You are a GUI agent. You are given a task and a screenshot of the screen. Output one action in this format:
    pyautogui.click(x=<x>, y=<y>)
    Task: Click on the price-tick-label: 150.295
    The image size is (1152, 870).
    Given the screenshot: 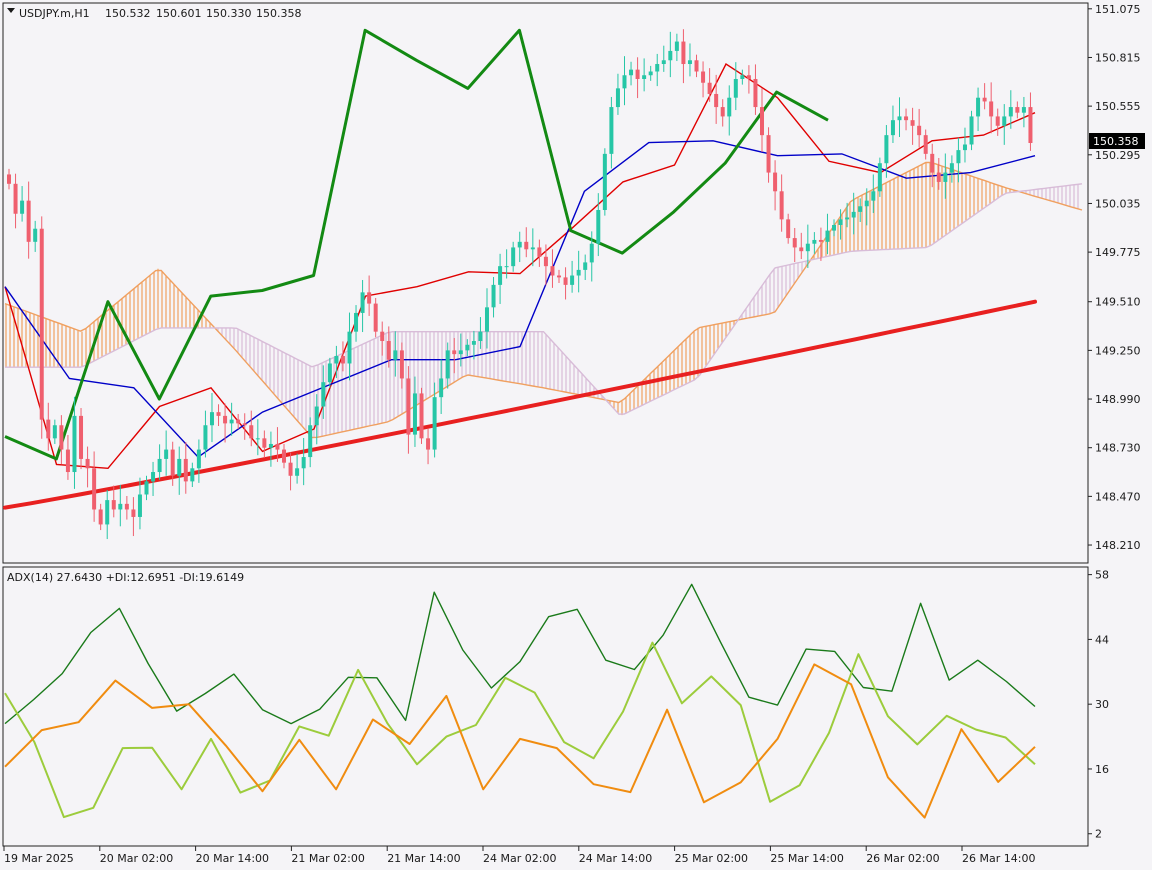 What is the action you would take?
    pyautogui.click(x=1118, y=155)
    